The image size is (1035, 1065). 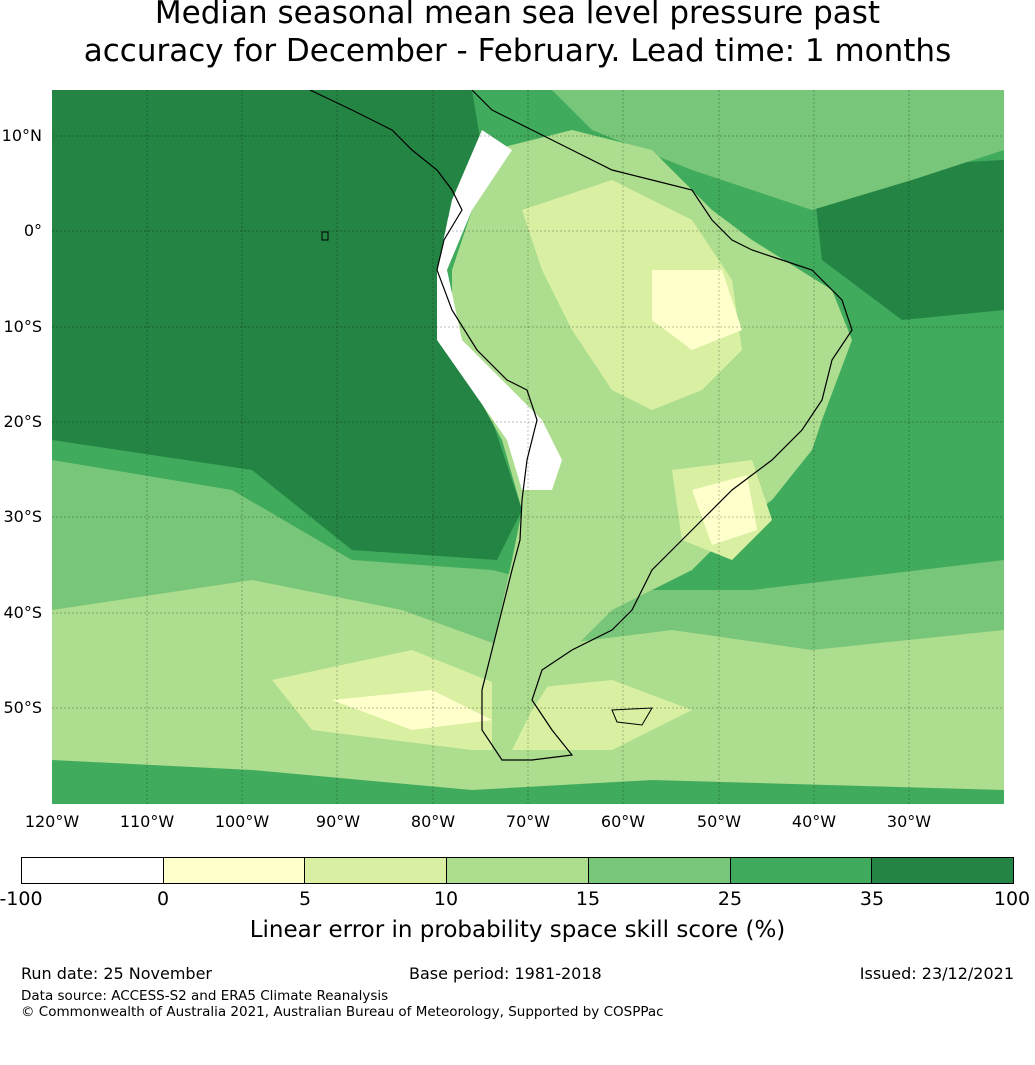 What do you see at coordinates (505, 973) in the screenshot?
I see `base-period: Base period: 1981-2018` at bounding box center [505, 973].